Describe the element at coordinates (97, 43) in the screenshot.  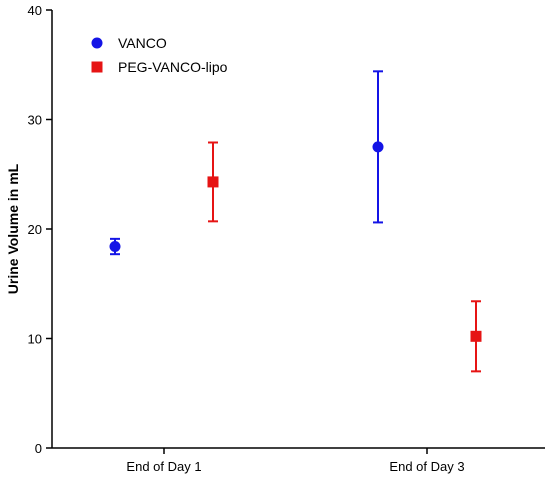
I see `legend-marker-circle` at that location.